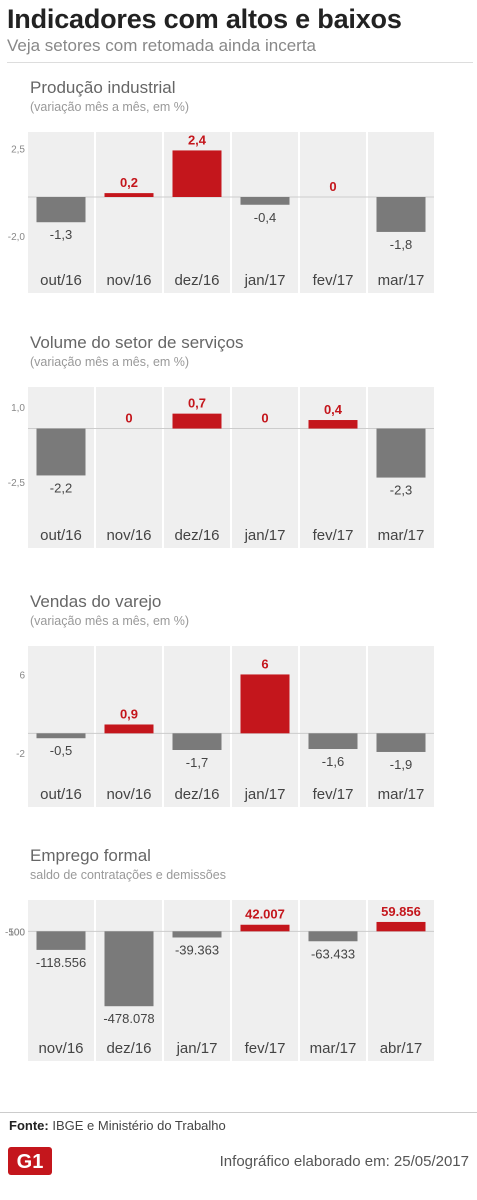  Describe the element at coordinates (96, 601) in the screenshot. I see `chart-title: Vendas do varejo` at that location.